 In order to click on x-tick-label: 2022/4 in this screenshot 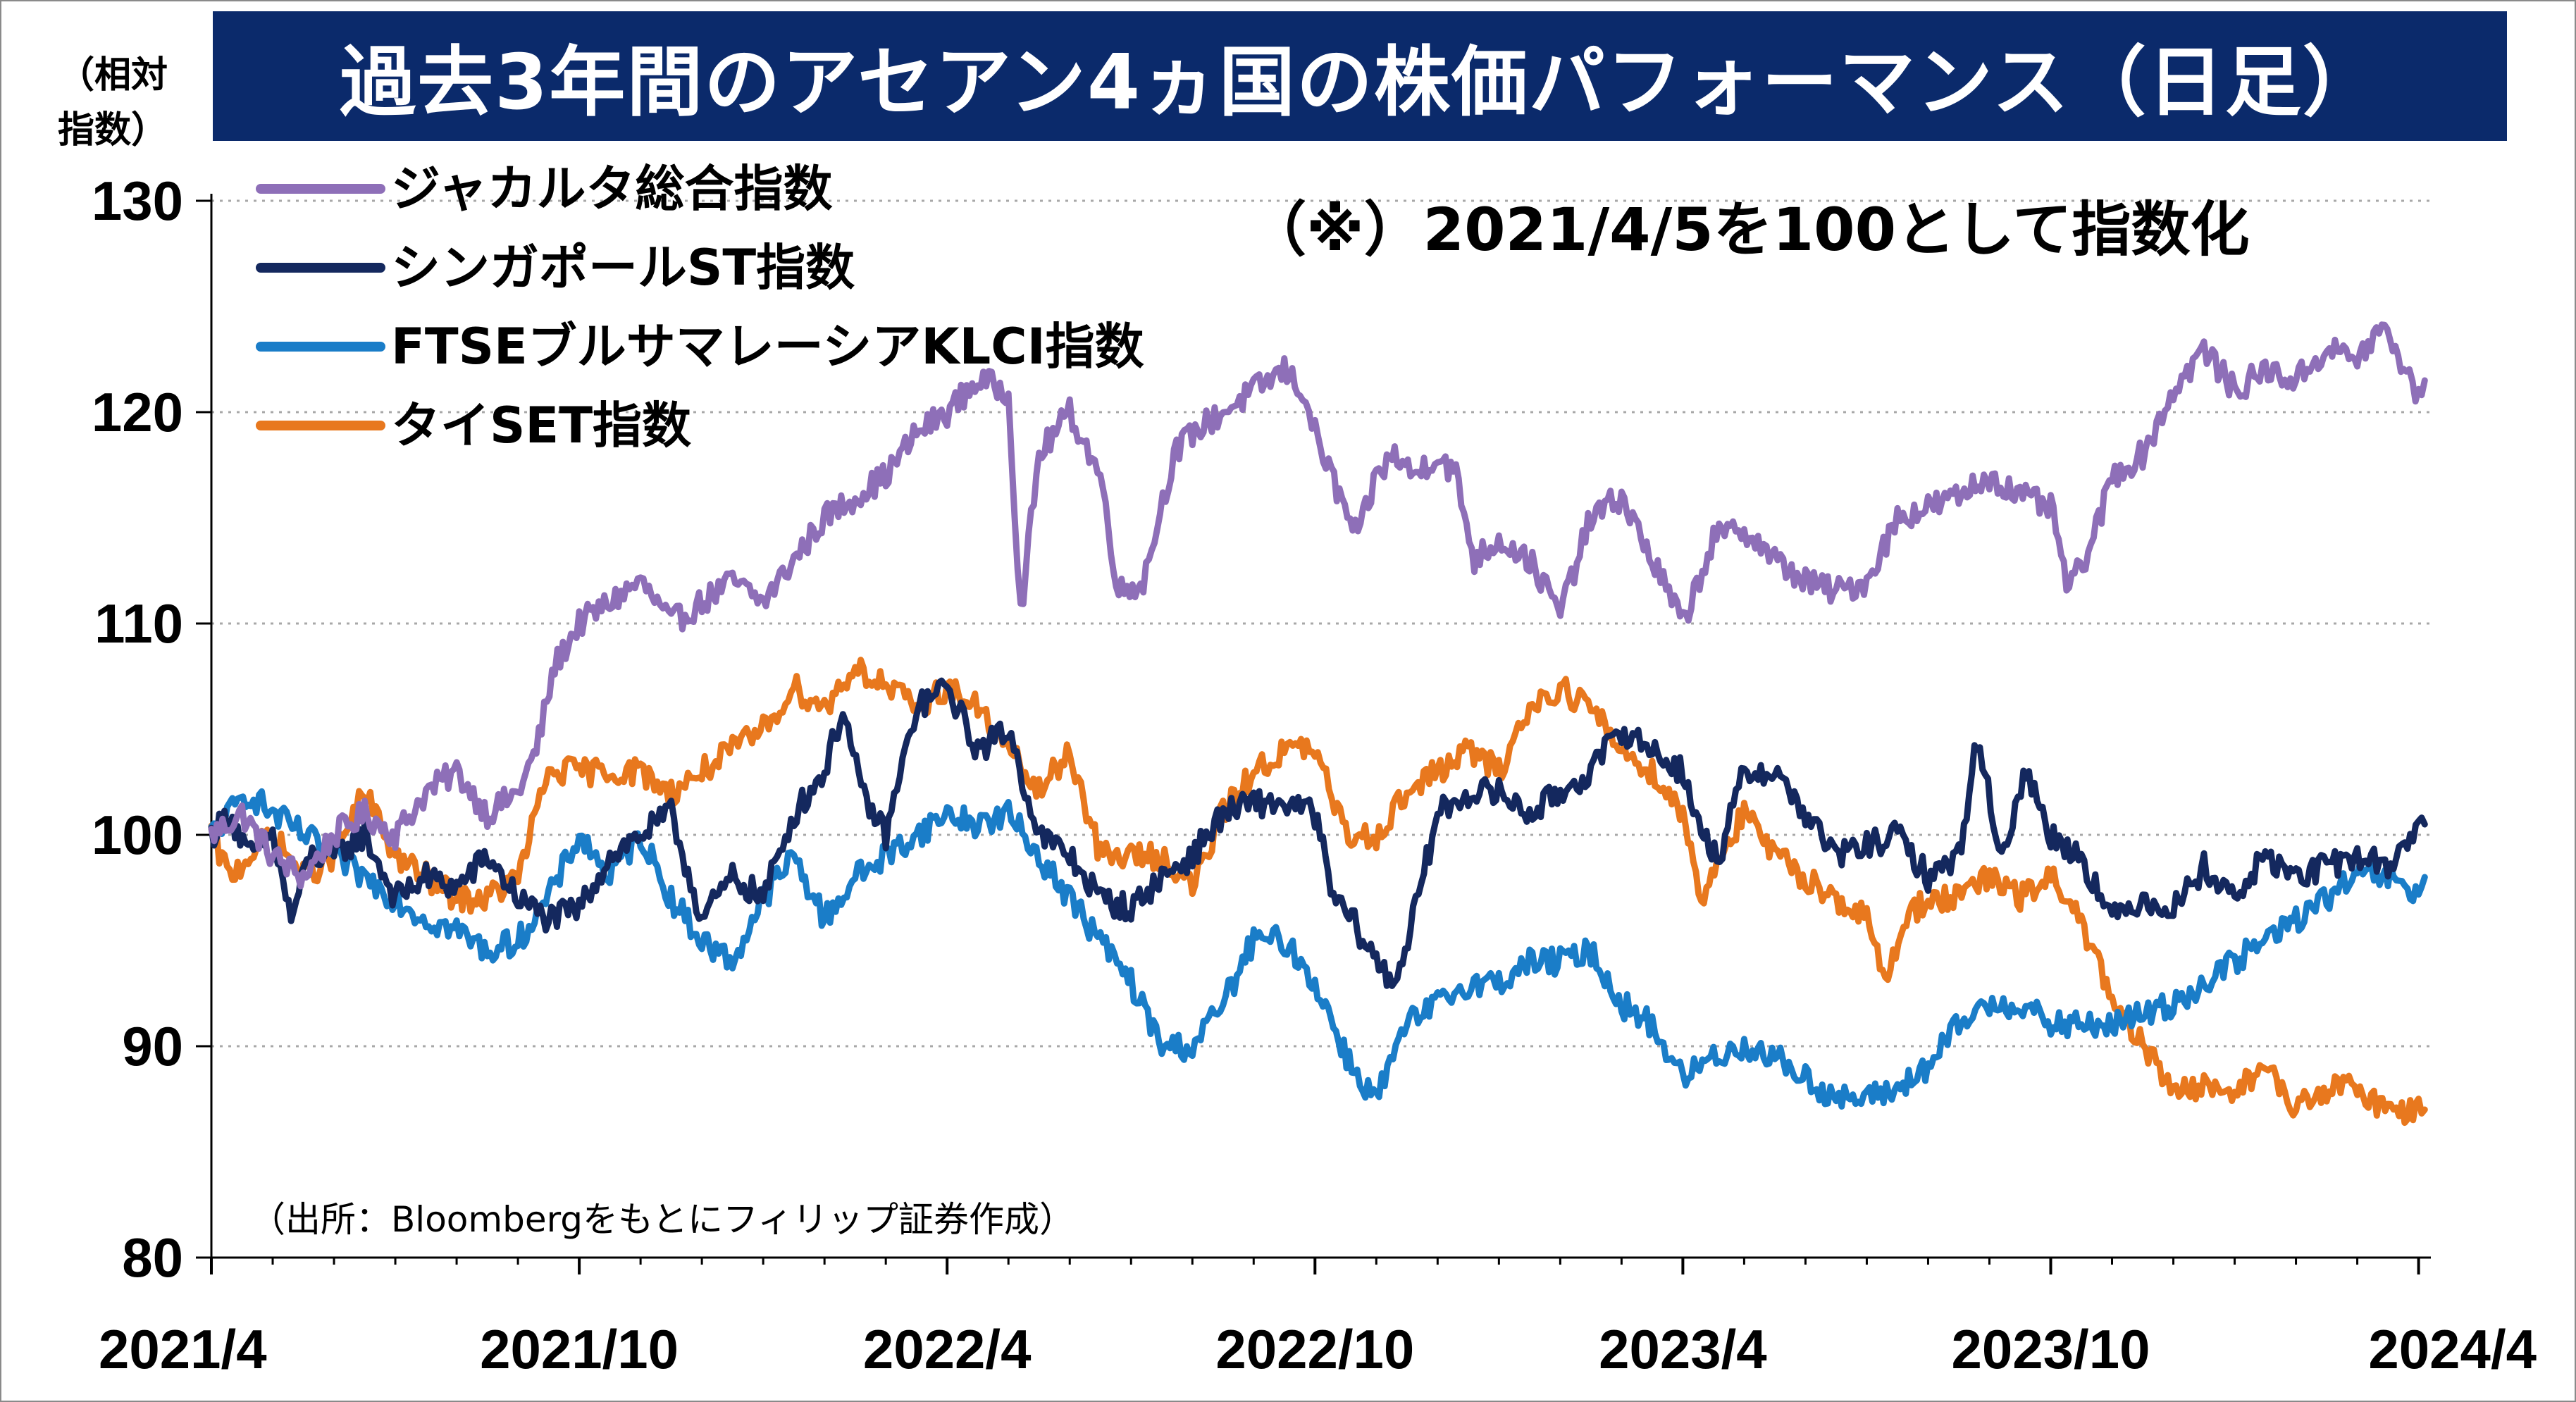, I will do `click(947, 1349)`.